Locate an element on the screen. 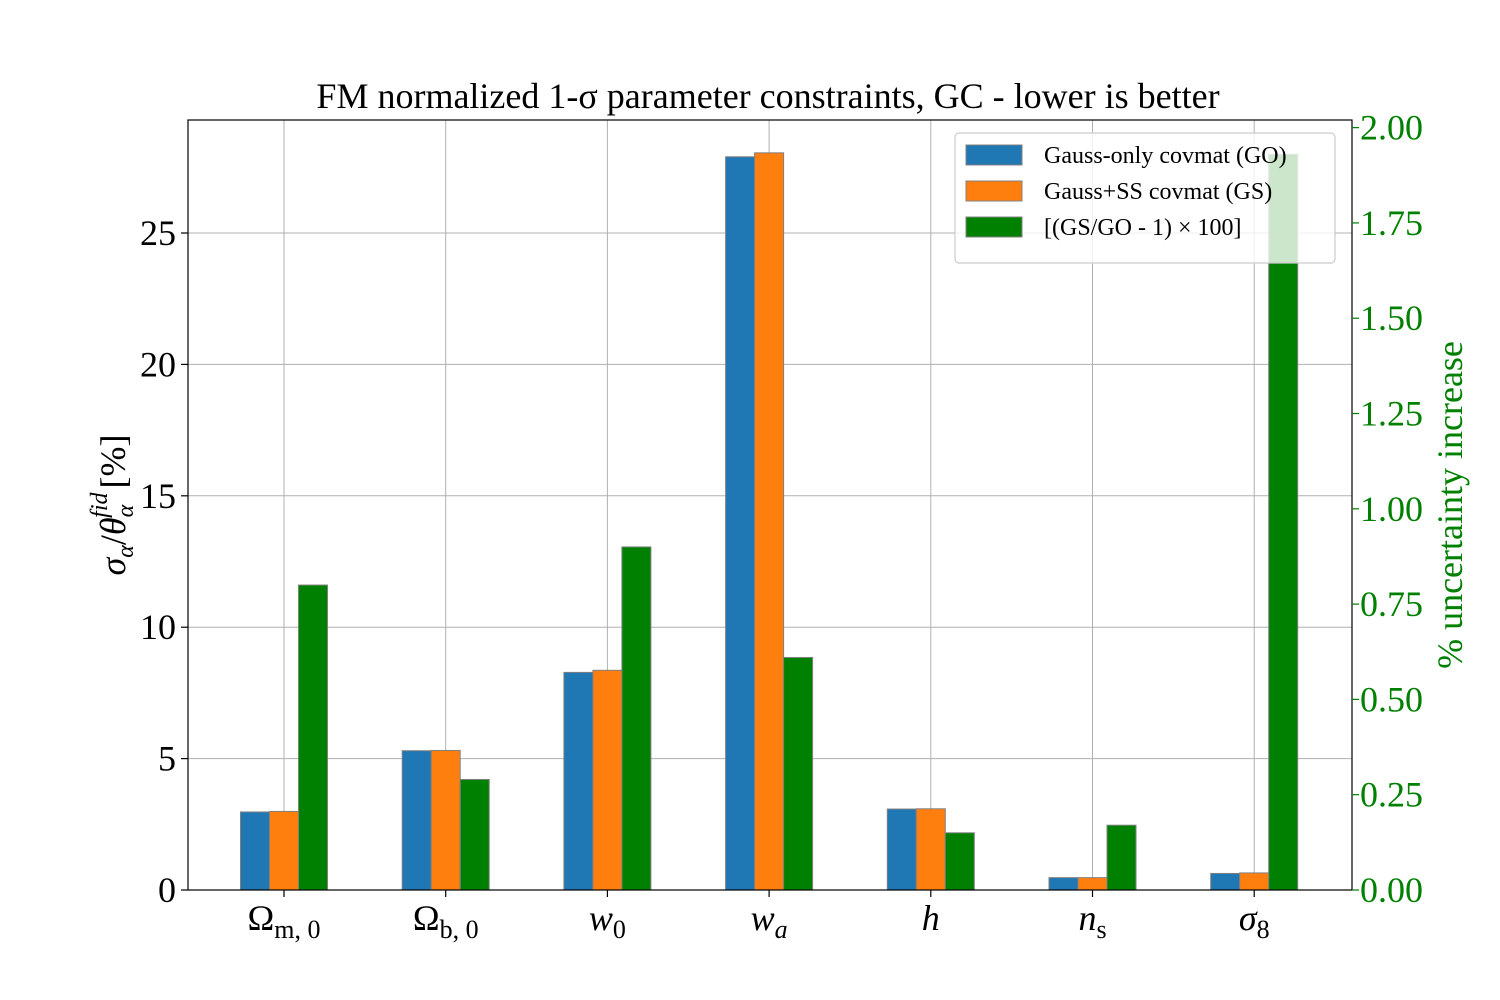 Image resolution: width=1500 pixels, height=1000 pixels. x-tick-label: w0 is located at coordinates (607, 921).